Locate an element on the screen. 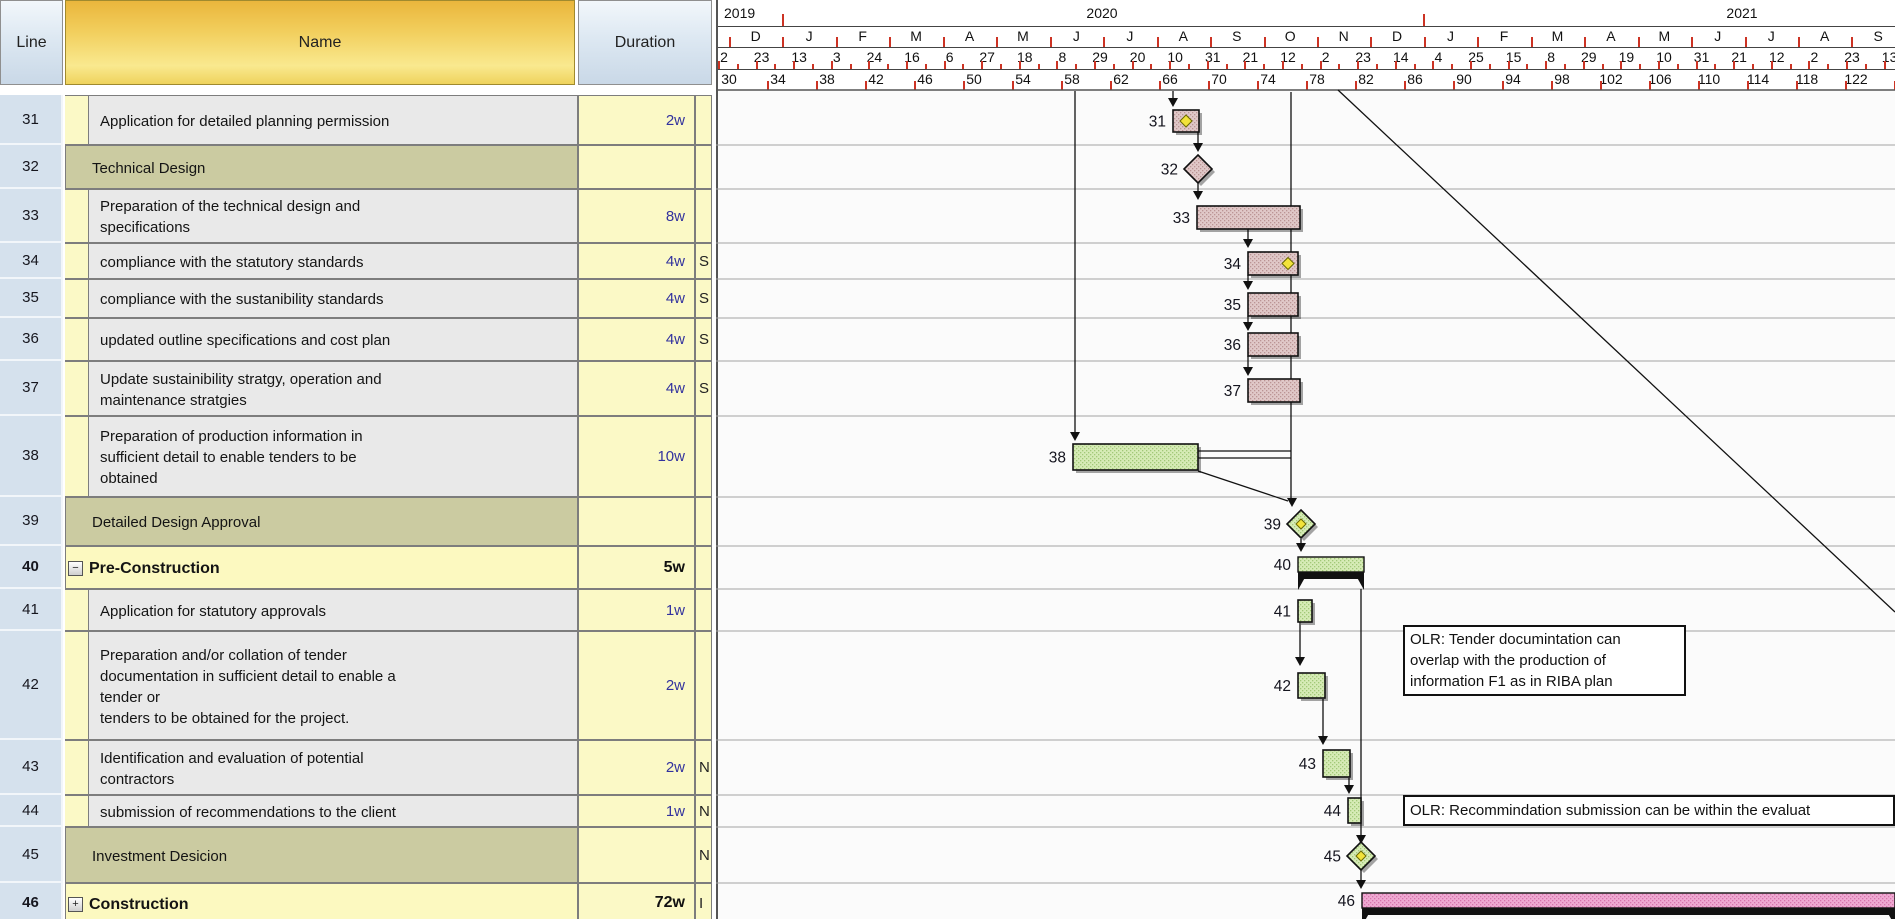 Image resolution: width=1895 pixels, height=919 pixels. task-name-cell-32: Technical Design is located at coordinates (321, 167).